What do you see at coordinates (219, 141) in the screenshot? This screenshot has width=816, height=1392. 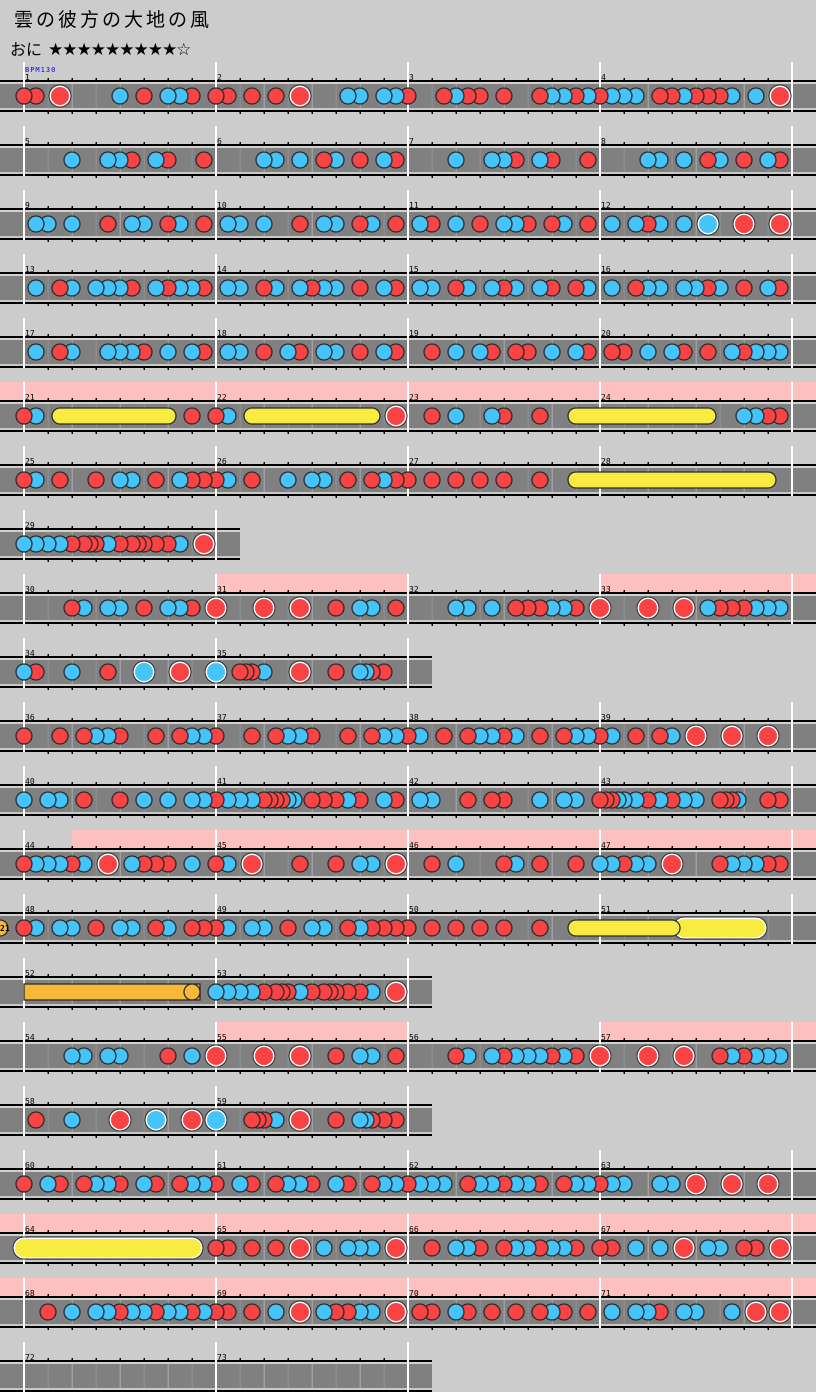 I see `measure-number: 6` at bounding box center [219, 141].